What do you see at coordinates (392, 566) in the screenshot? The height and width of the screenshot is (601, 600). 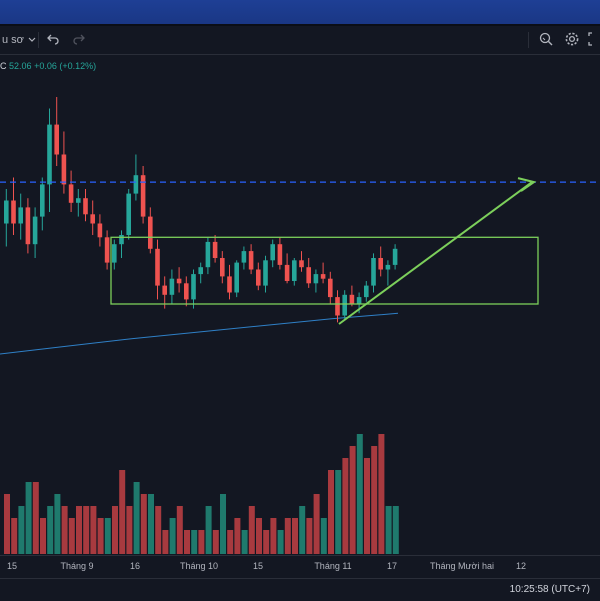 I see `time-axis-label: 17` at bounding box center [392, 566].